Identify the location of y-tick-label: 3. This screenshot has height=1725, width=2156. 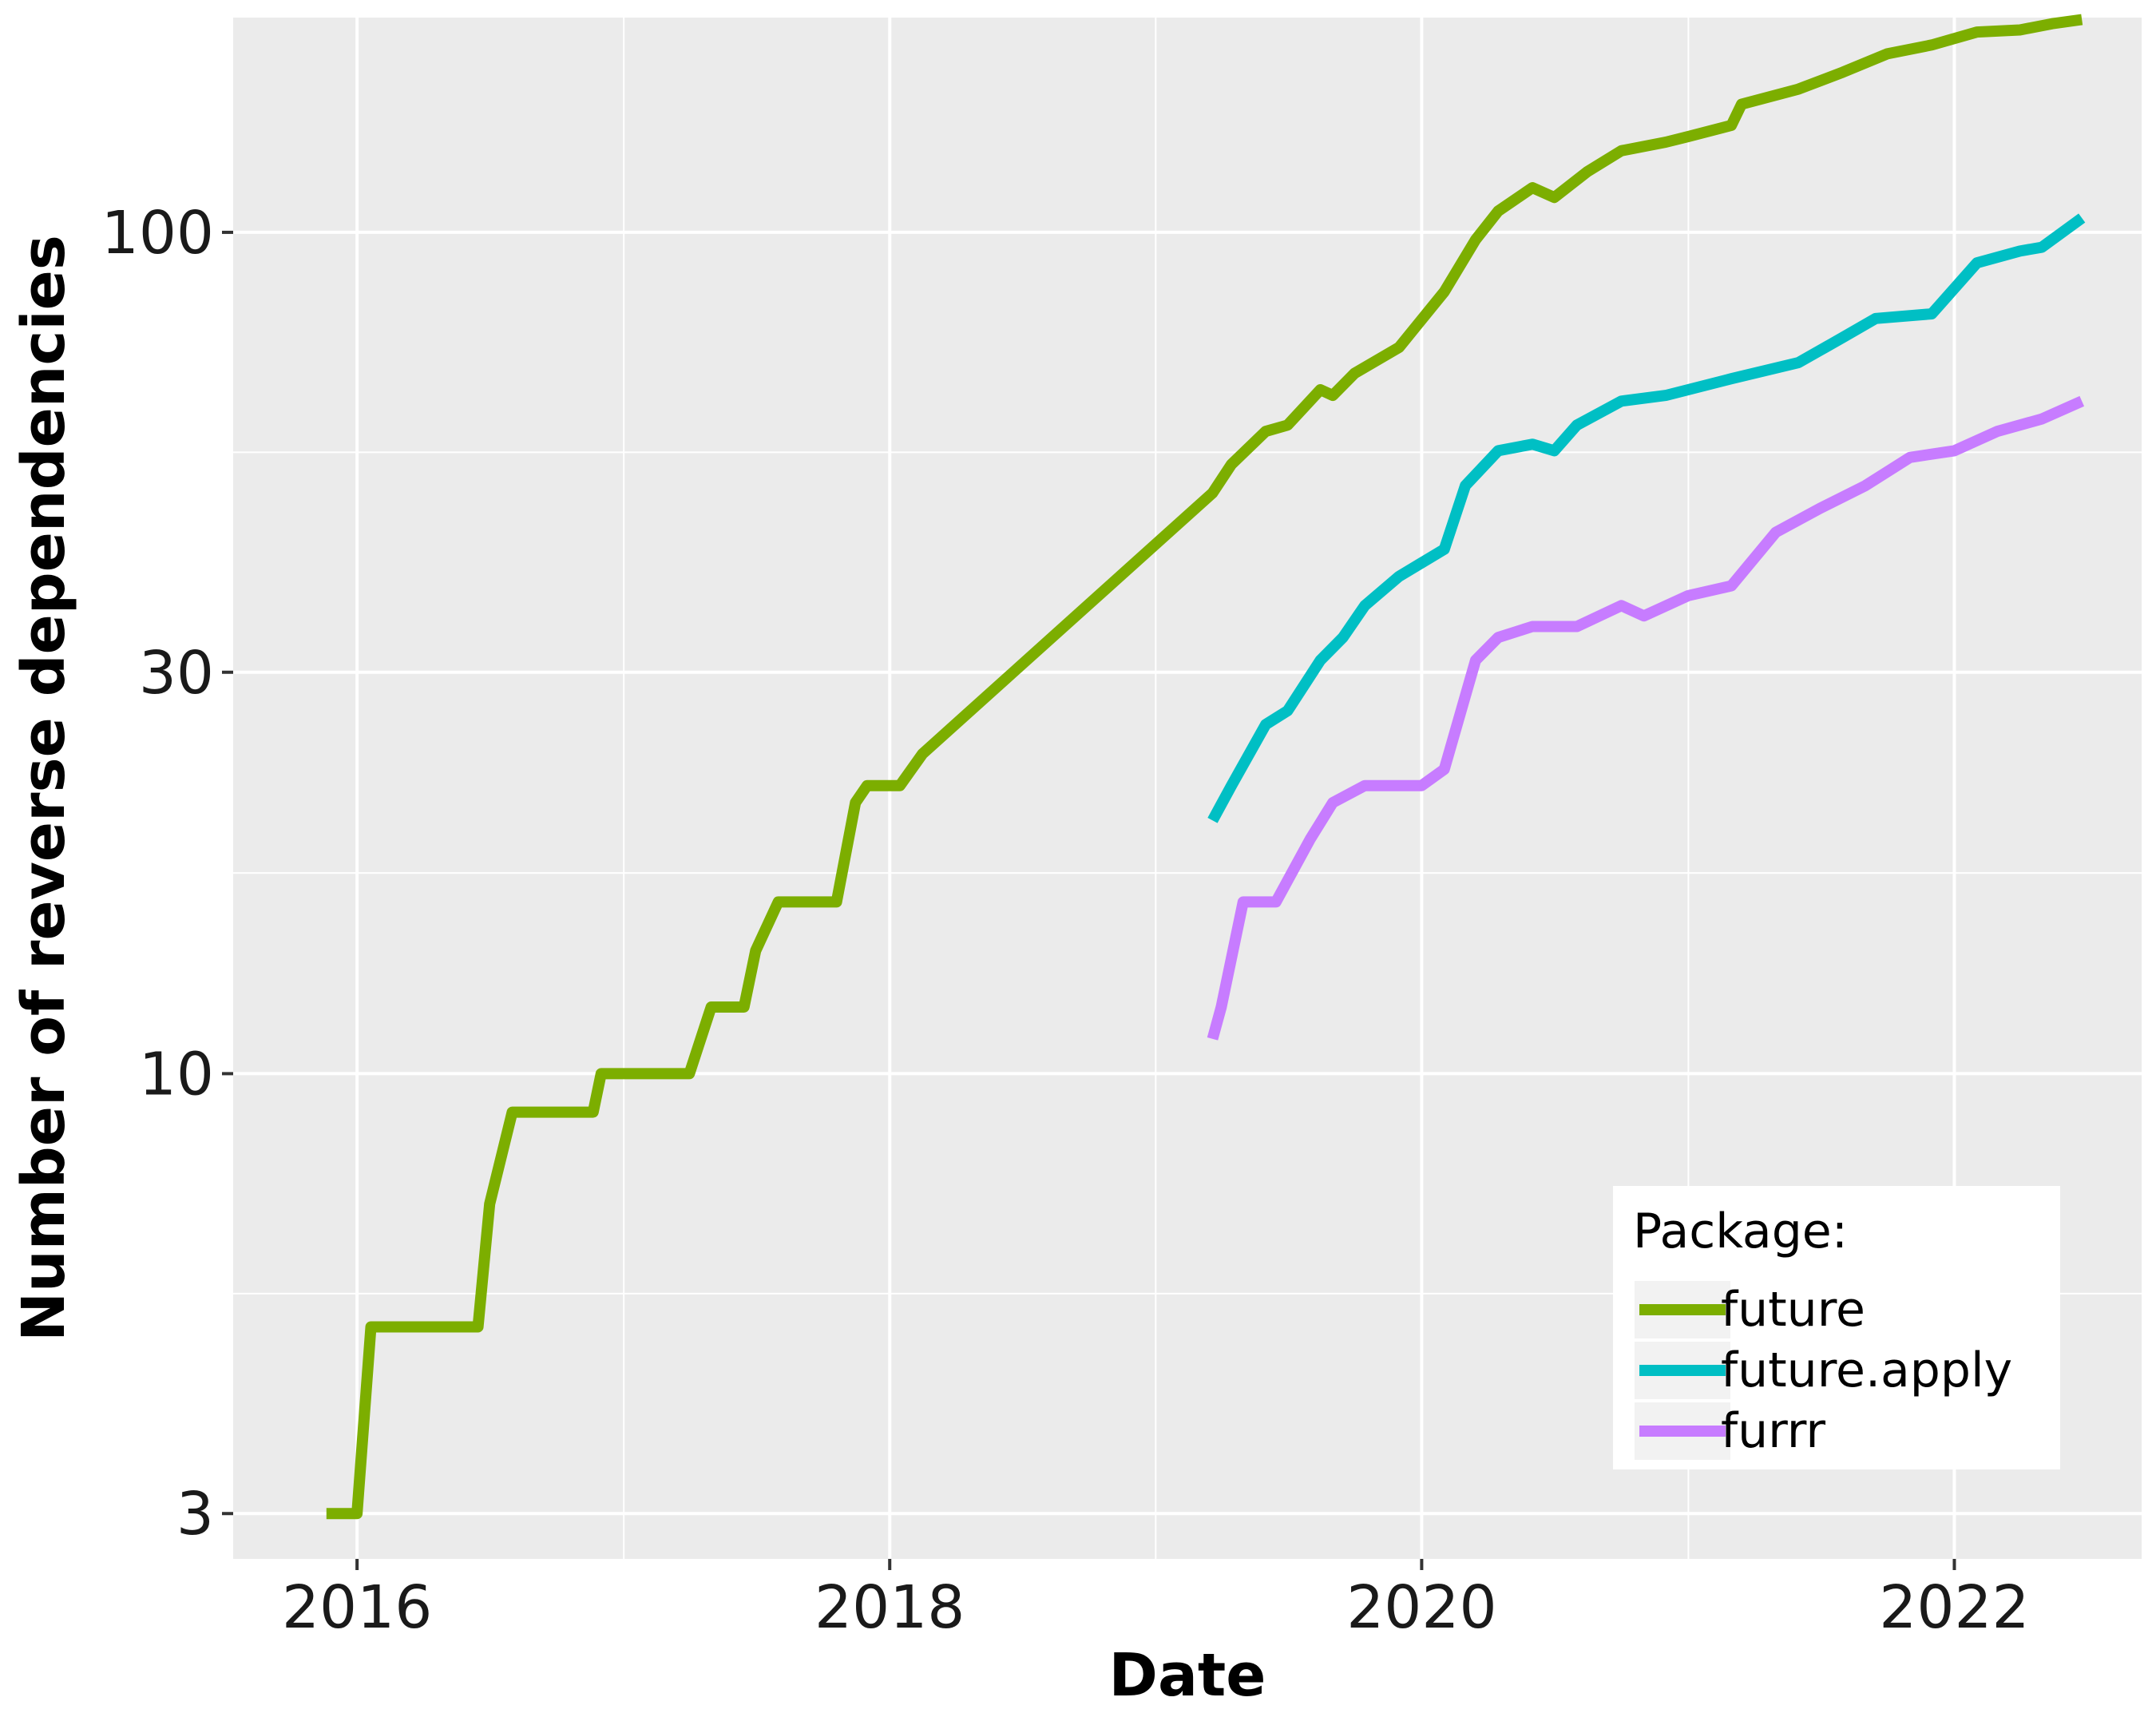
(195, 1515).